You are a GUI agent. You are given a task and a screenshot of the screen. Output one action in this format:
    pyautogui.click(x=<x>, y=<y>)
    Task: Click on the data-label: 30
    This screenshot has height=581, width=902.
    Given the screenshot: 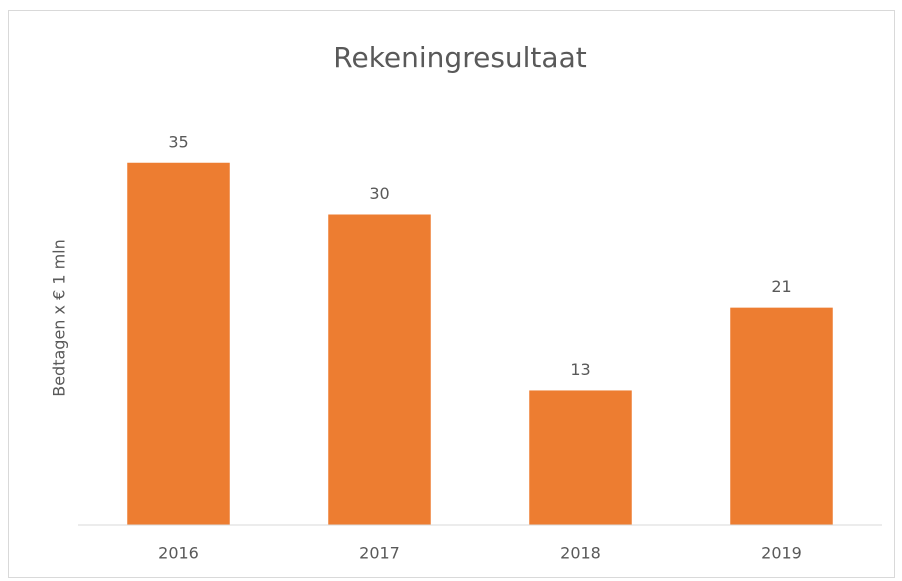 What is the action you would take?
    pyautogui.click(x=379, y=193)
    